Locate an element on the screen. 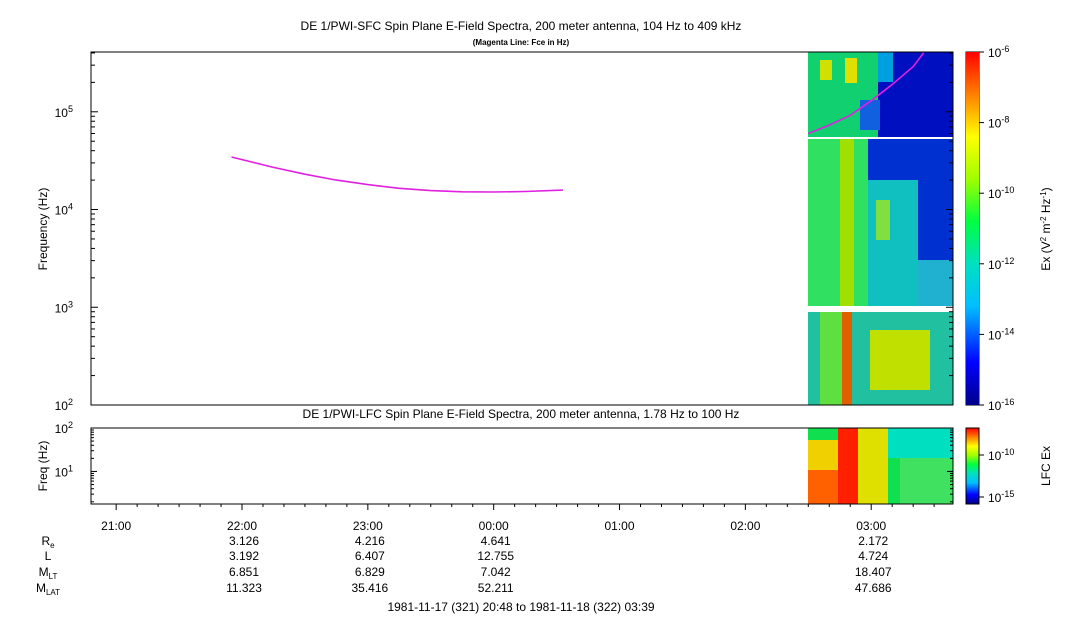 The image size is (1083, 620). ephemeris-value: 2.172 is located at coordinates (873, 541).